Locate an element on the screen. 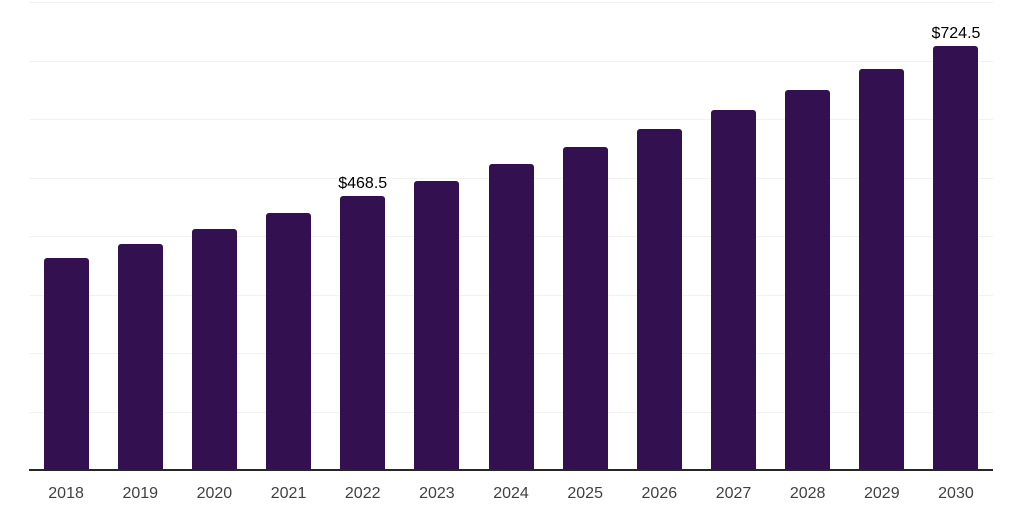  bar-slot-2021 is located at coordinates (288, 236).